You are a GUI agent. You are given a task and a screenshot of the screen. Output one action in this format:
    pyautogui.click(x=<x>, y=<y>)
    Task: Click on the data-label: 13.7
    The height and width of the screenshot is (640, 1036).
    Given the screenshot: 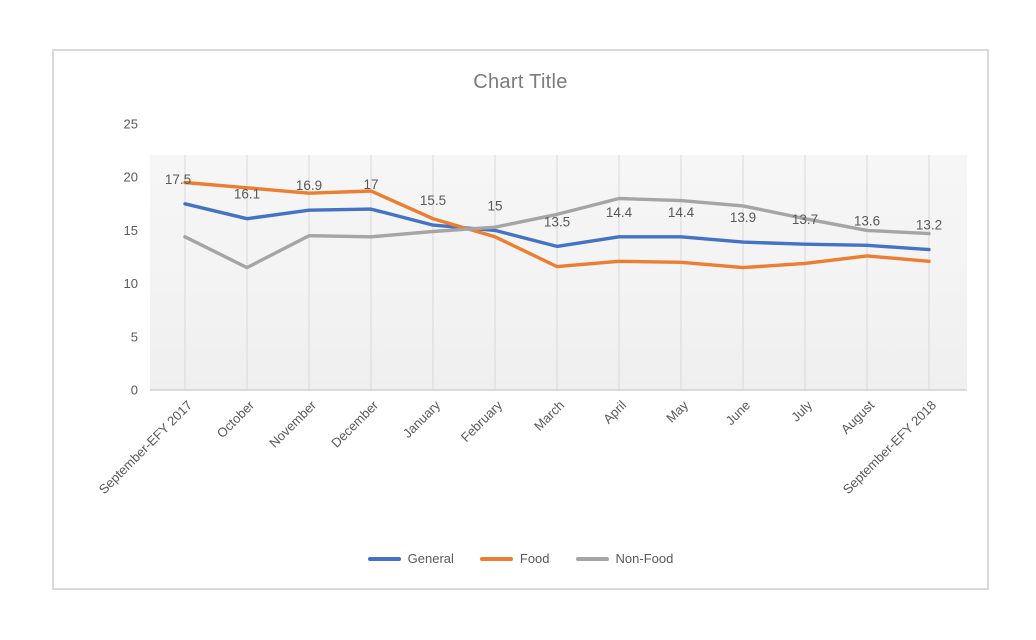 What is the action you would take?
    pyautogui.click(x=805, y=219)
    